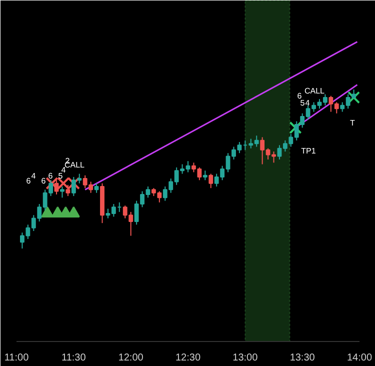 The image size is (375, 366). Describe the element at coordinates (303, 358) in the screenshot. I see `x-tick-label: 13:30` at that location.